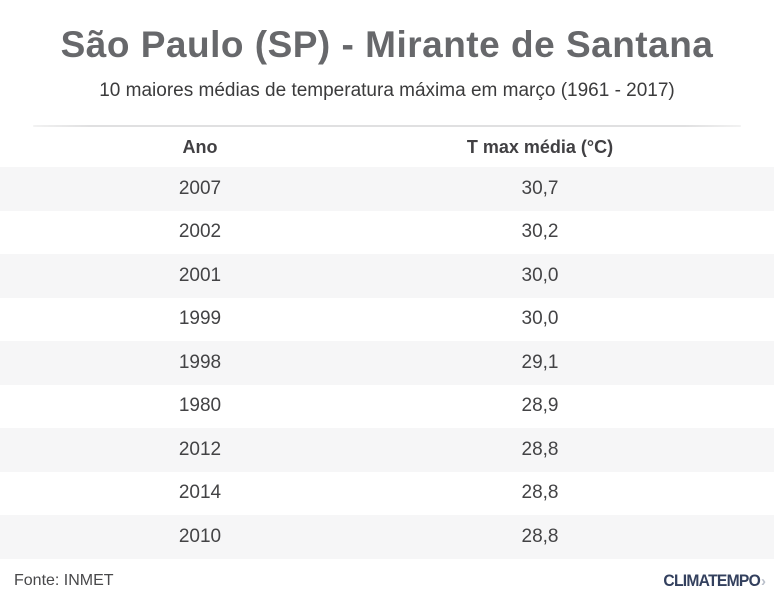  What do you see at coordinates (540, 406) in the screenshot?
I see `tmax-cell: 28,9` at bounding box center [540, 406].